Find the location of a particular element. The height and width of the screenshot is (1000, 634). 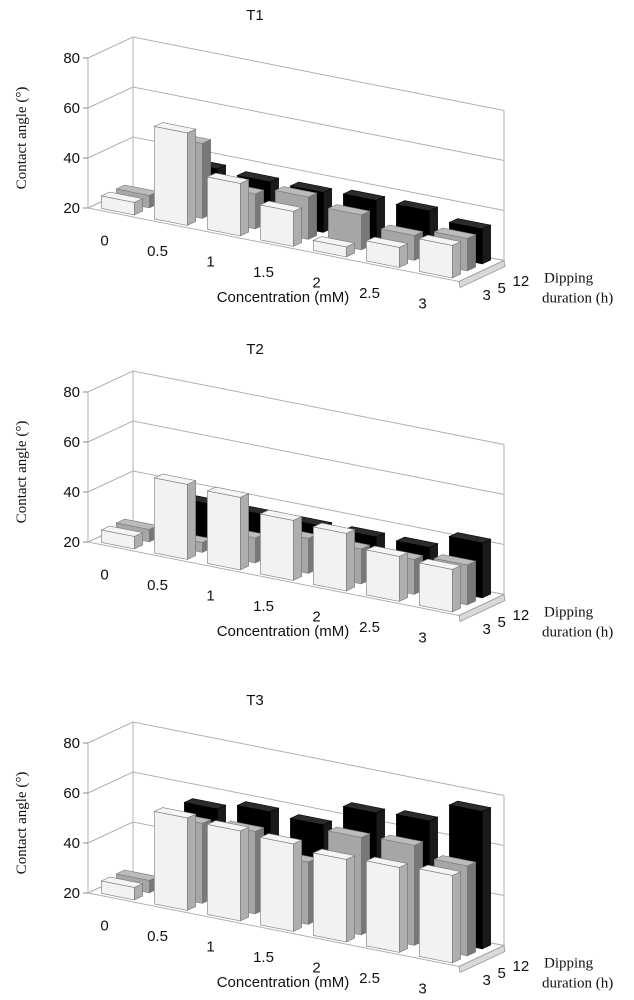

y-tick-label: 80 is located at coordinates (71, 392).